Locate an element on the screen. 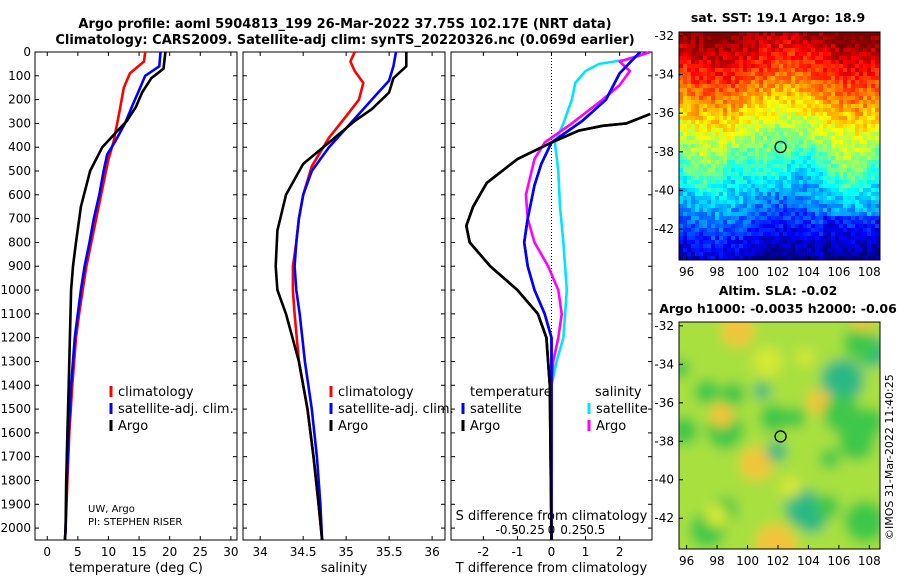 This screenshot has width=900, height=580. y-tick-label: -38 is located at coordinates (664, 441).